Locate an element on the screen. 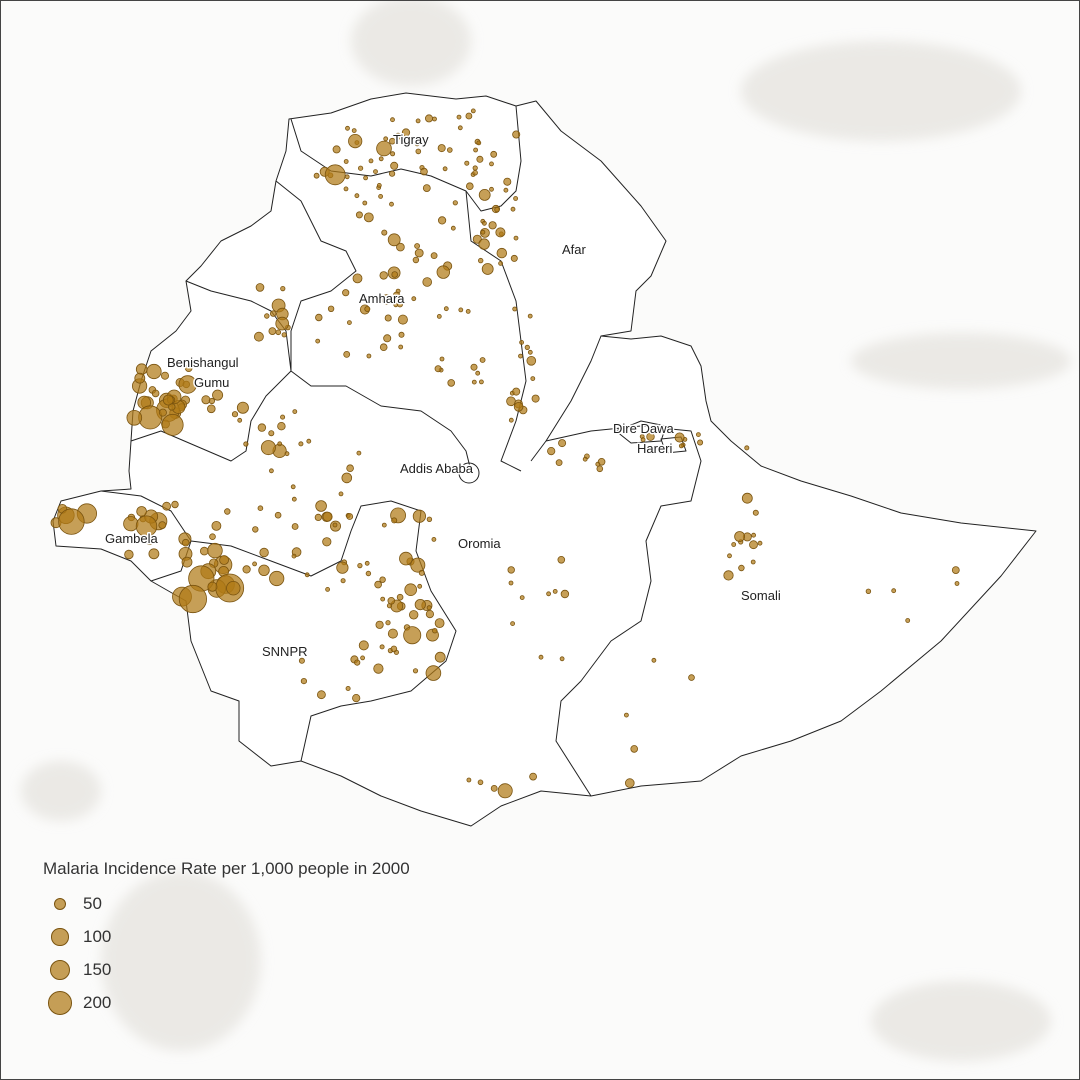  legend-item: 150 is located at coordinates (226, 969).